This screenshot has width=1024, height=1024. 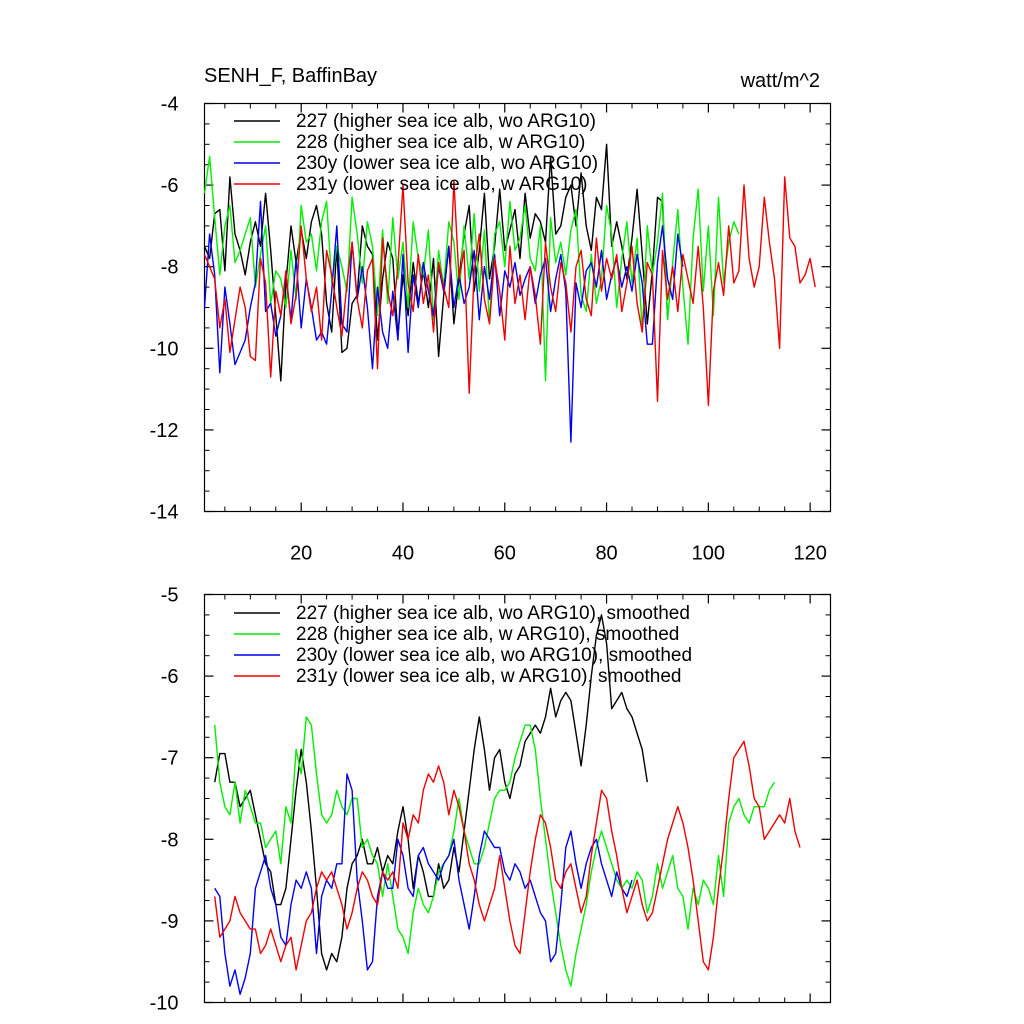 I want to click on top-ytick-label: -4, so click(x=170, y=105).